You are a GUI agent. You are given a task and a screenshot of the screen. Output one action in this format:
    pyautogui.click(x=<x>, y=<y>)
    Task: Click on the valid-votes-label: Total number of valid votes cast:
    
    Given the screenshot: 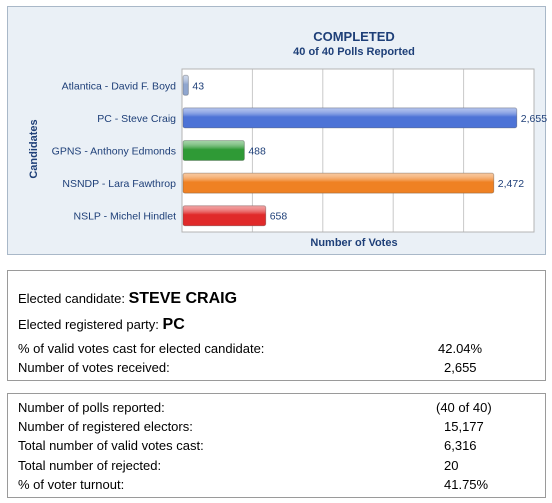 What is the action you would take?
    pyautogui.click(x=111, y=445)
    